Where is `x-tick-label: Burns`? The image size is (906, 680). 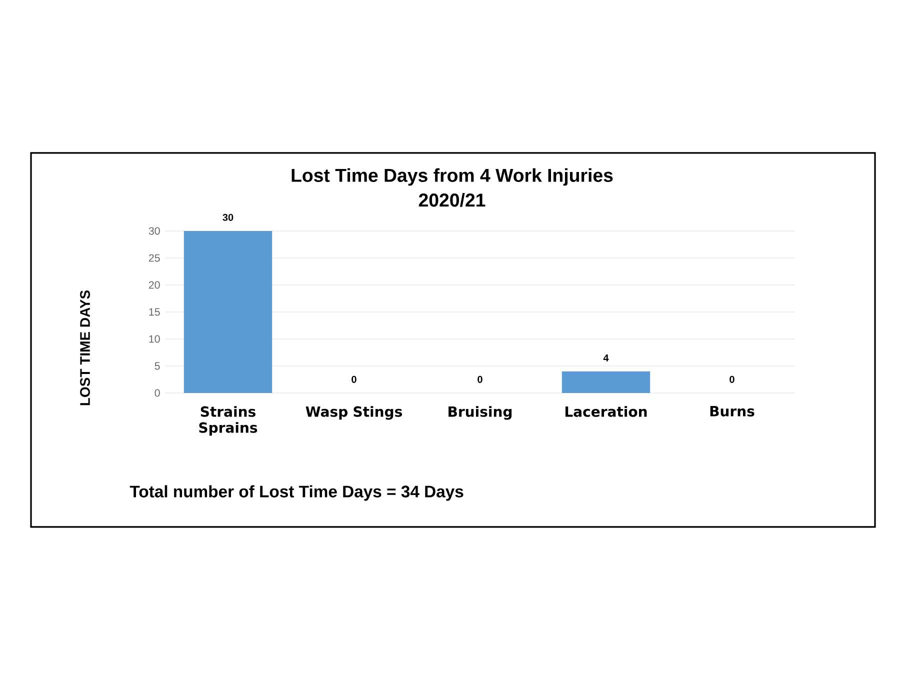 x-tick-label: Burns is located at coordinates (732, 411).